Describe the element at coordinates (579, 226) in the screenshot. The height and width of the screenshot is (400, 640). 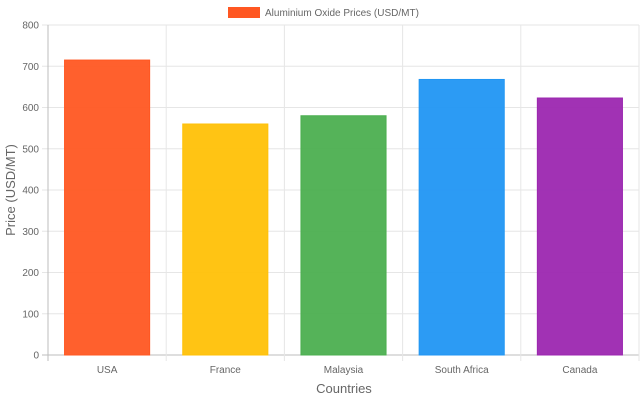
I see `bar-canada` at that location.